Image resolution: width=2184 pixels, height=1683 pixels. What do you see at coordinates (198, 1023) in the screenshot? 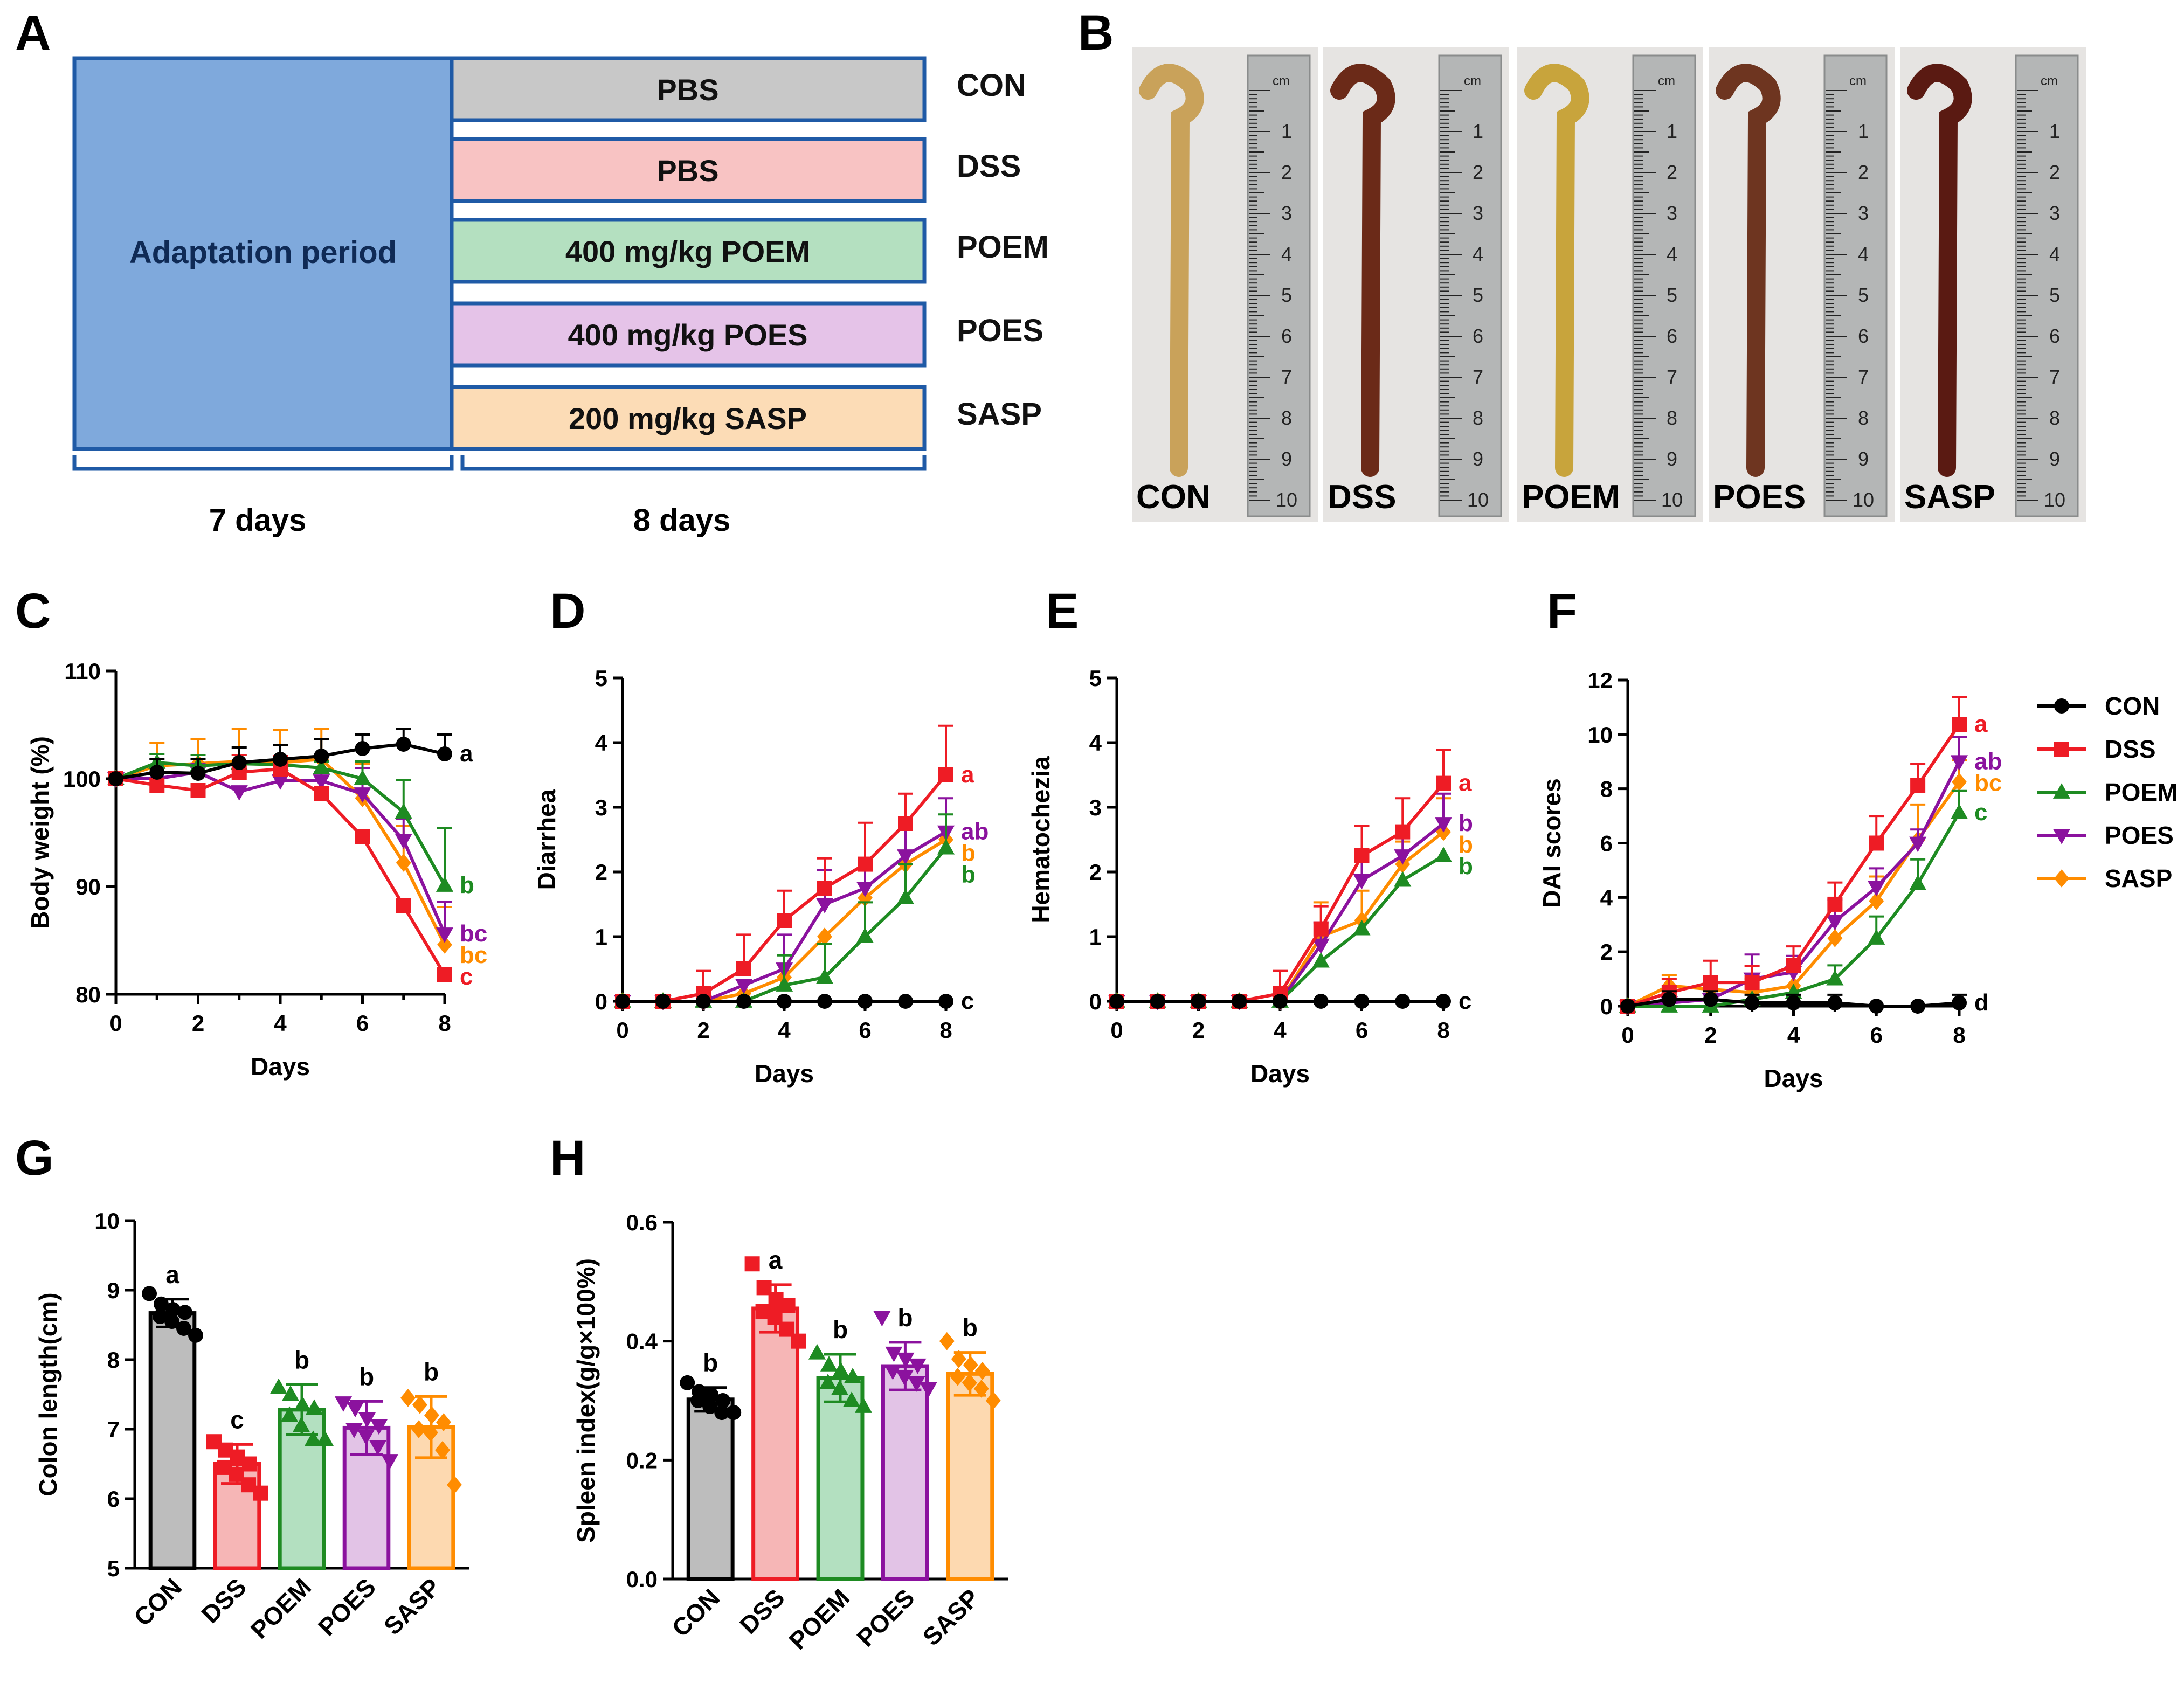
I see `x-tick-label: 2` at bounding box center [198, 1023].